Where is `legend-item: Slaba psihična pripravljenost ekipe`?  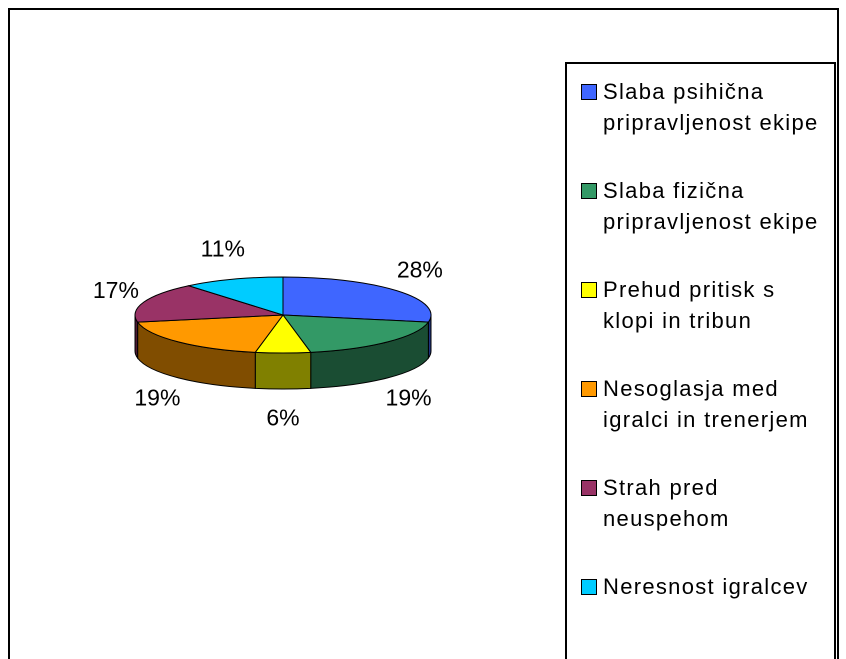
legend-item: Slaba psihična pripravljenost ekipe is located at coordinates (707, 125).